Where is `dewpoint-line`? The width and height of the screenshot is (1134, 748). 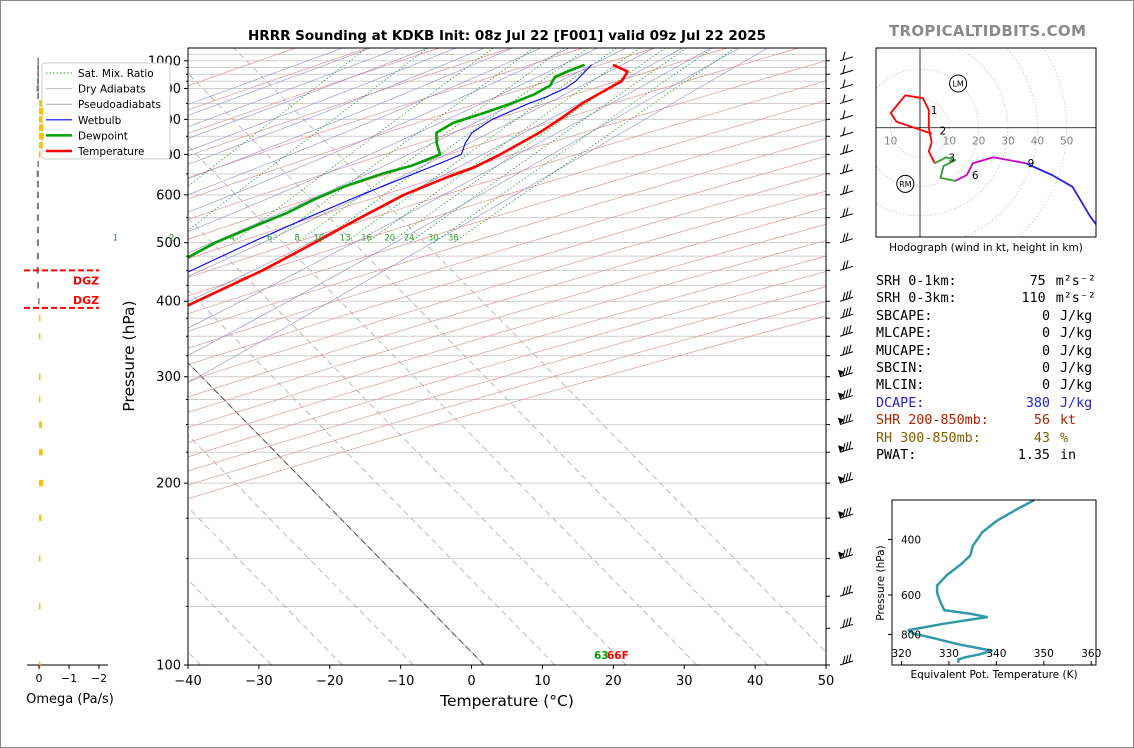
dewpoint-line is located at coordinates (387, 161).